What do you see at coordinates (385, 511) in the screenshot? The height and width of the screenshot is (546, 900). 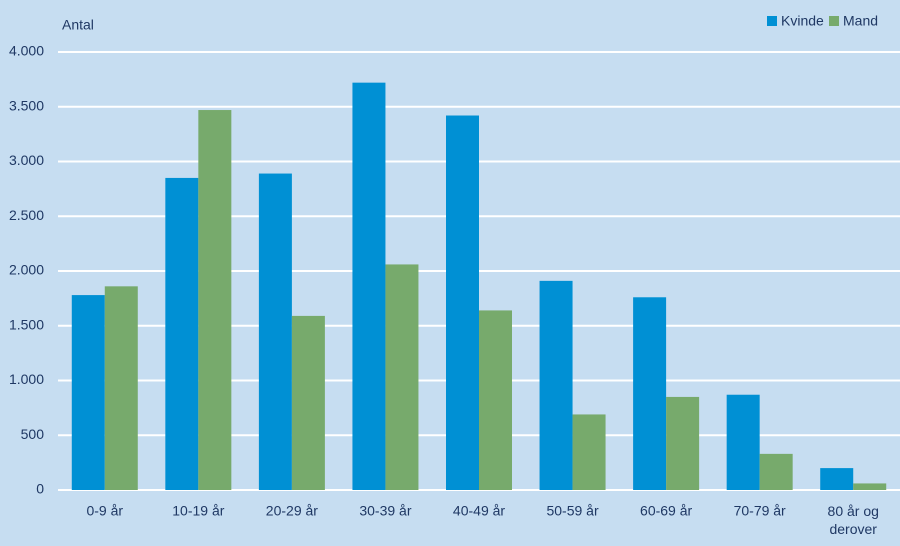 I see `x-tick-label: 30-39 år` at bounding box center [385, 511].